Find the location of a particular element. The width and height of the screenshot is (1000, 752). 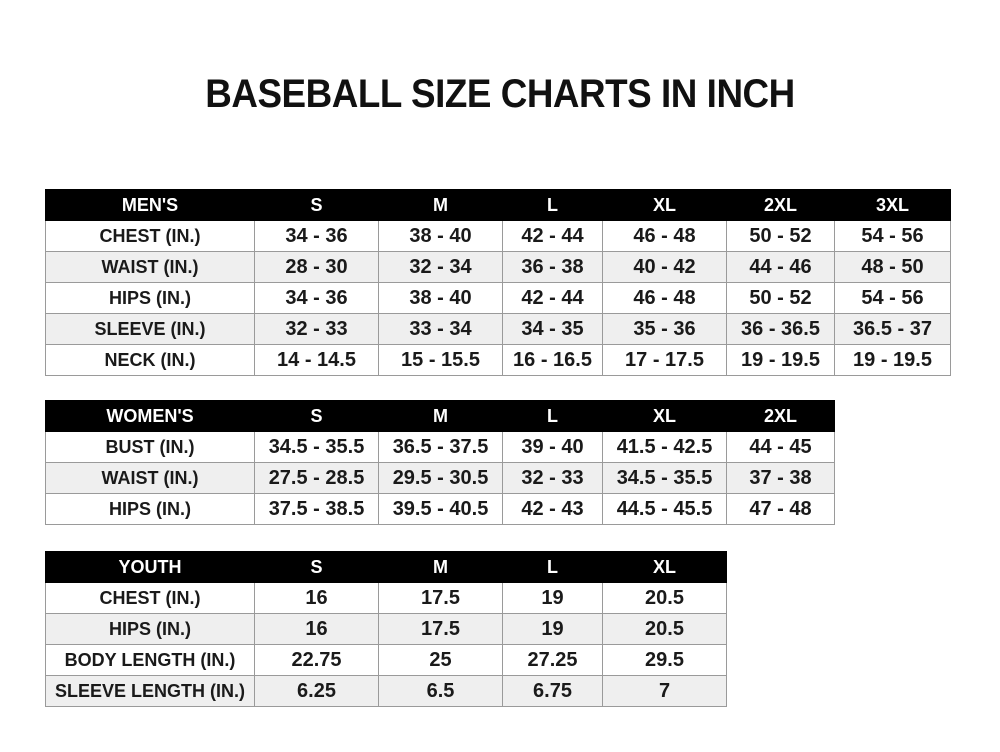

size-value: 36.5 - 37.5 is located at coordinates (440, 447).